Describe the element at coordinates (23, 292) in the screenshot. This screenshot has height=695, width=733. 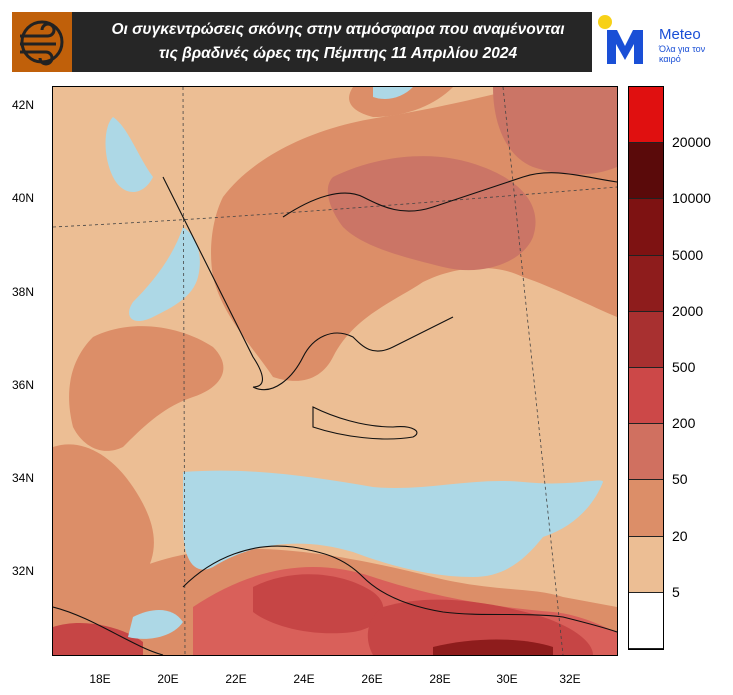
I see `lat-label-38n: 38N` at that location.